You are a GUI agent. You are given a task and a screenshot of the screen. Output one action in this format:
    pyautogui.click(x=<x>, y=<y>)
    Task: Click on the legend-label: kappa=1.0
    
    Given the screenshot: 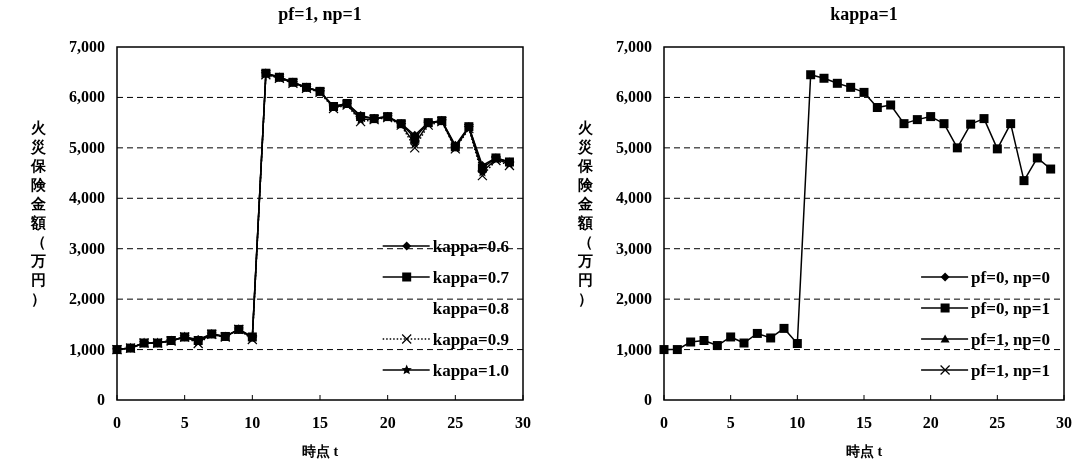 What is the action you would take?
    pyautogui.click(x=470, y=370)
    